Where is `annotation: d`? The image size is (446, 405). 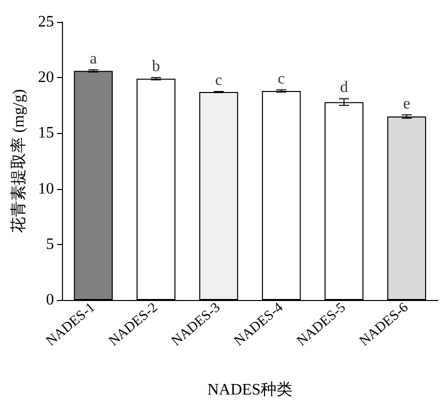
annotation: d is located at coordinates (344, 87).